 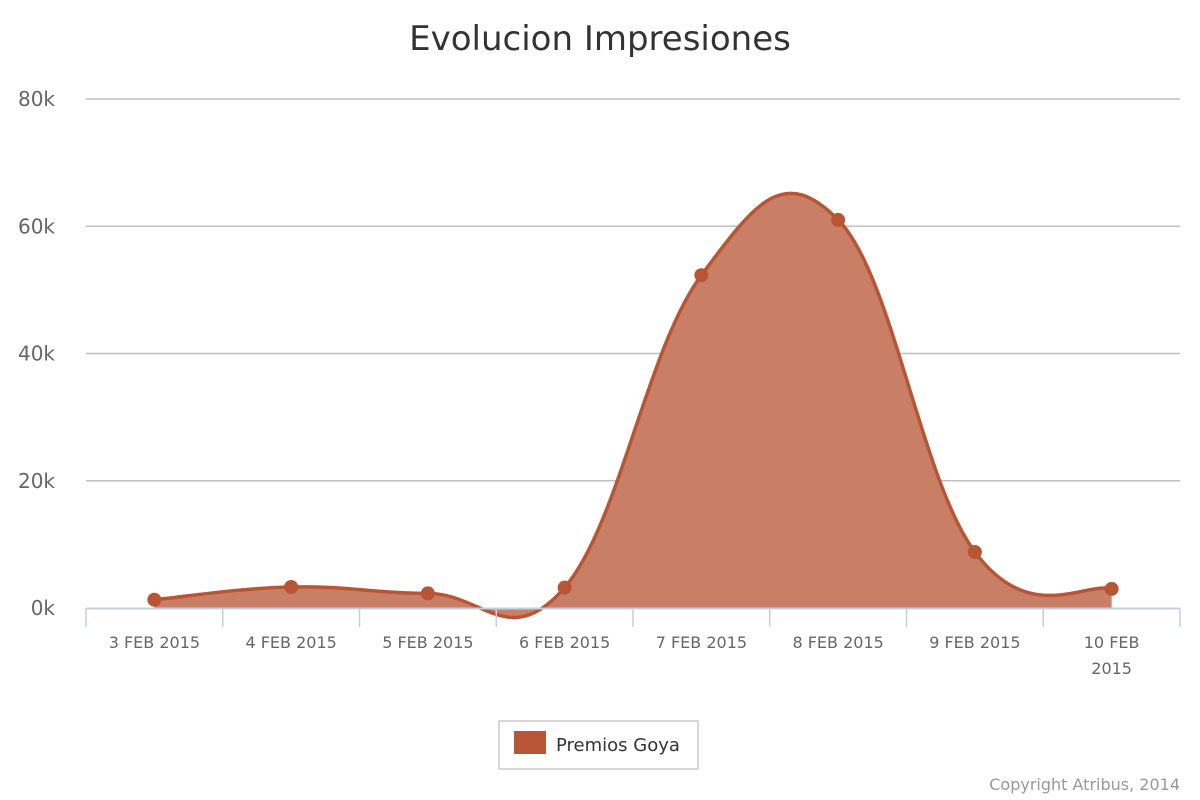 I want to click on x-tick-label: 3 FEB 2015, so click(x=154, y=642).